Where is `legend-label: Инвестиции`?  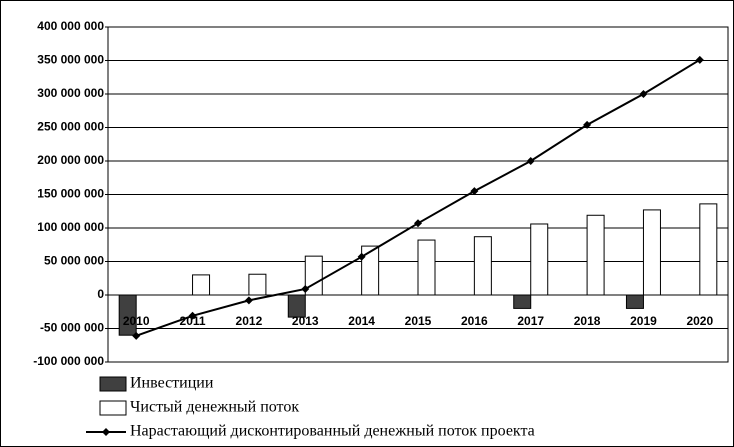 legend-label: Инвестиции is located at coordinates (172, 383).